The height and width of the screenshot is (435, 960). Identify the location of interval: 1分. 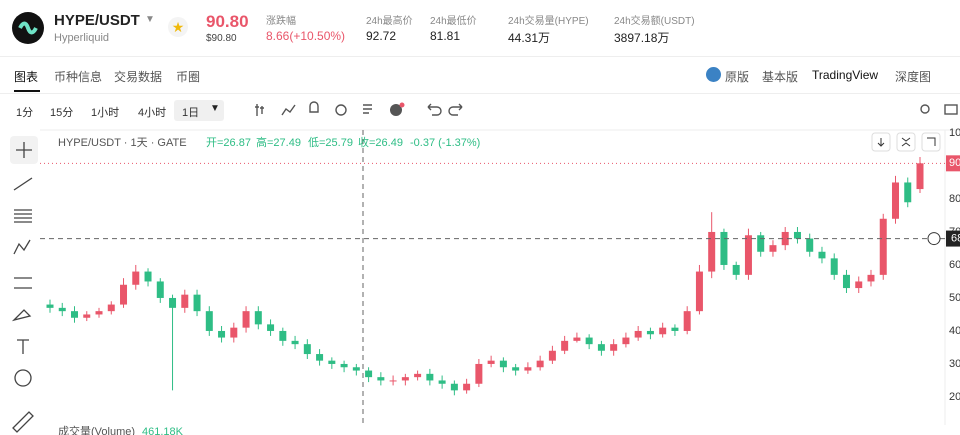
(25, 113).